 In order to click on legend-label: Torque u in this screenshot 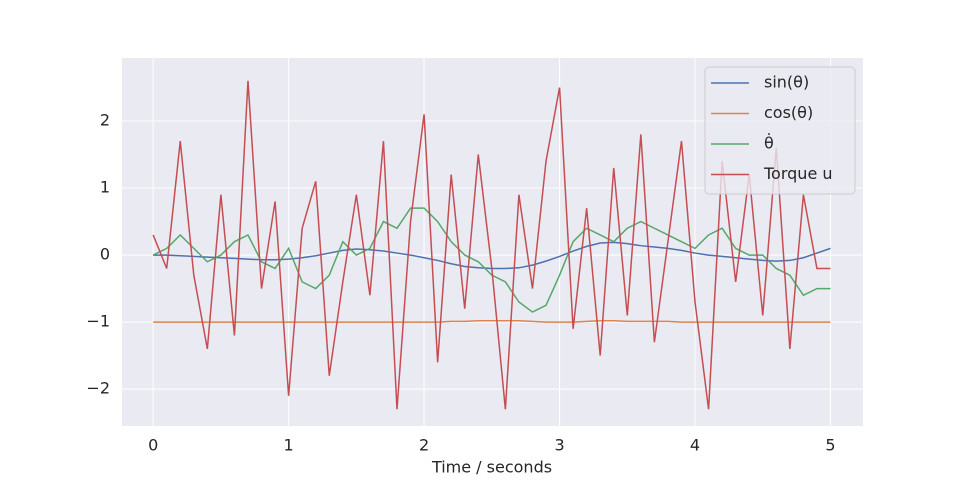, I will do `click(798, 173)`.